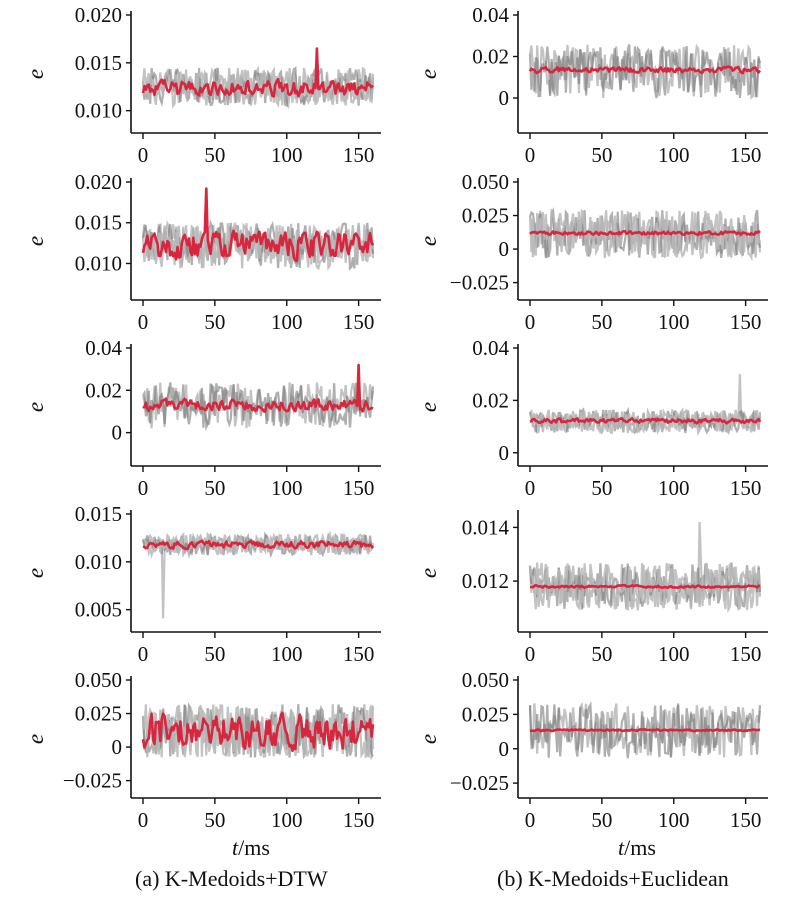 The height and width of the screenshot is (897, 800). I want to click on panel-b4: 0.012 0.014 0 50 100 150 e, so click(592, 588).